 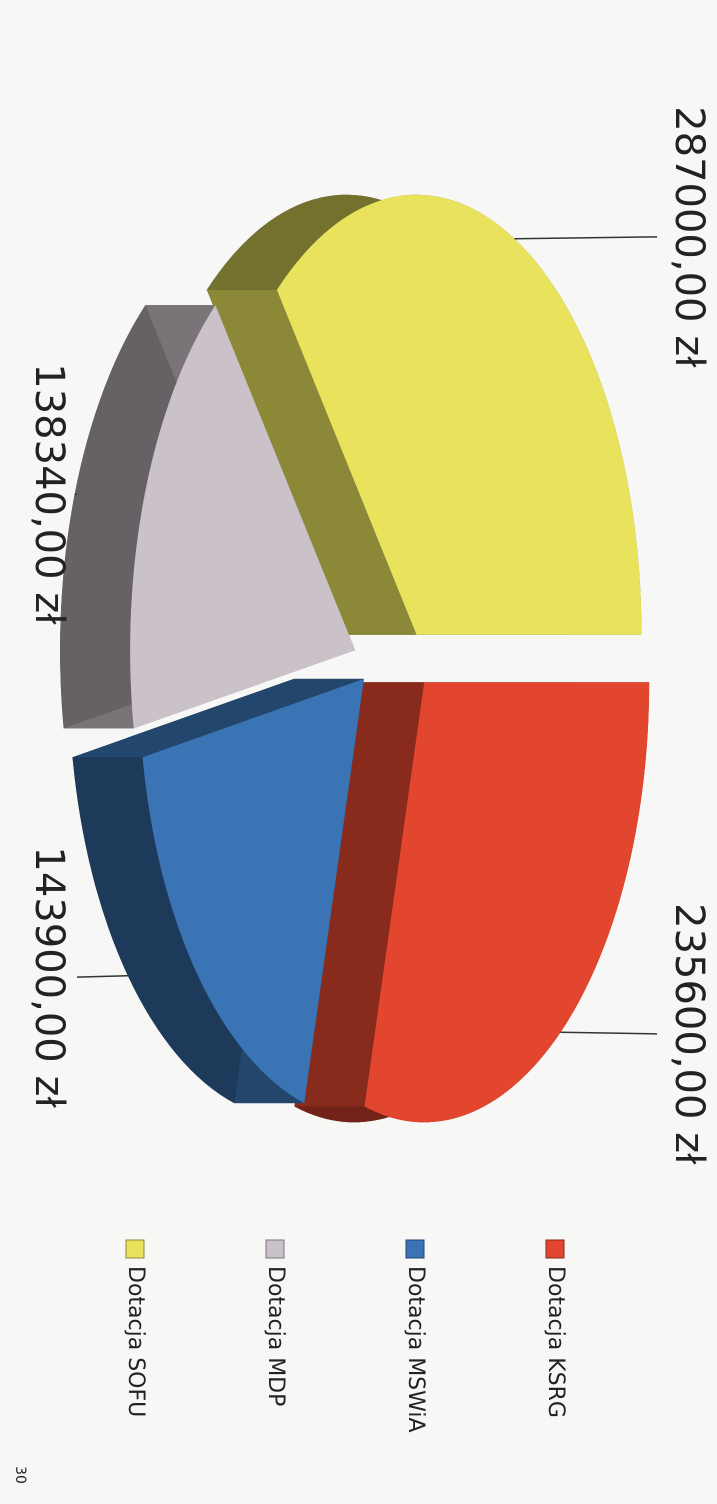 I want to click on data-label: 143900,00 zł, so click(x=49, y=977).